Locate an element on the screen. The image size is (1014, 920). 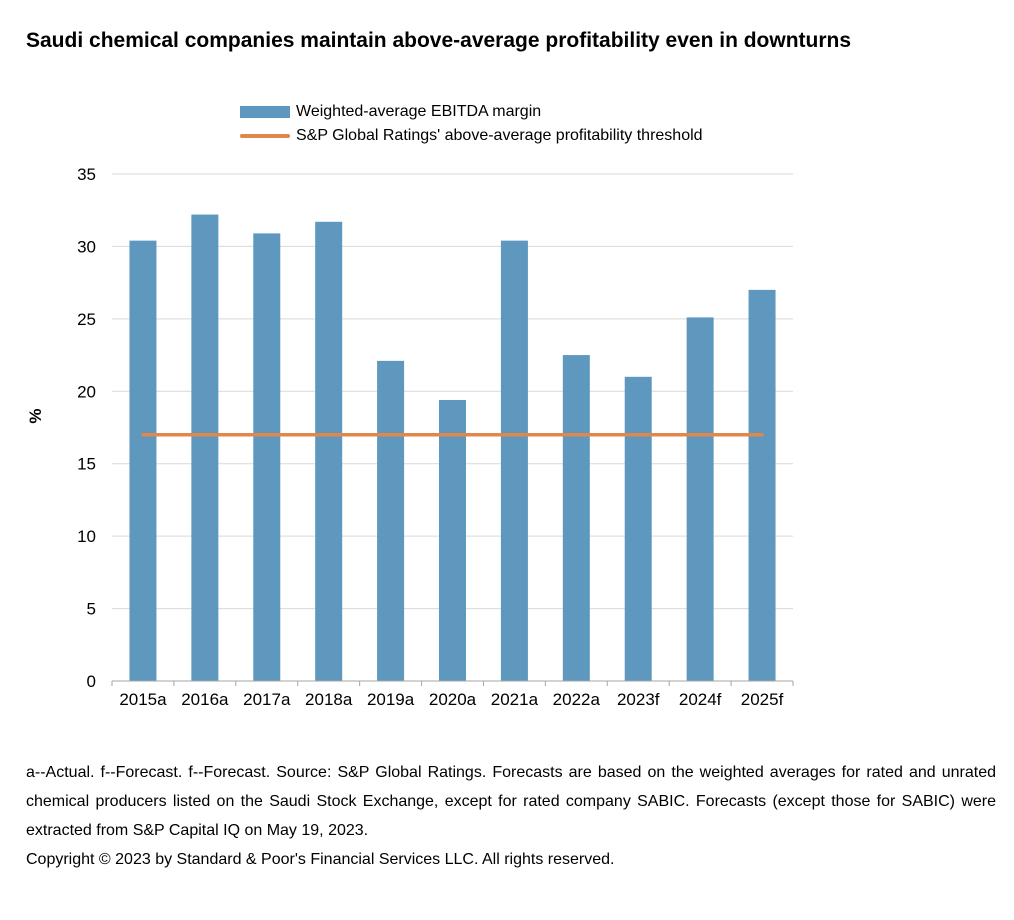
y-tick-label: 35 is located at coordinates (86, 174).